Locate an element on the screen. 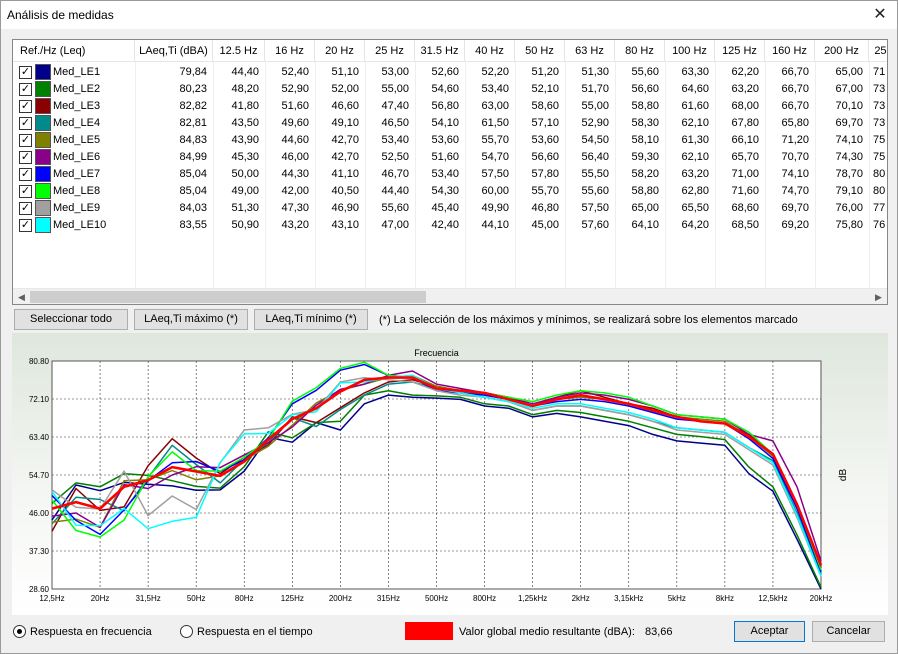 Image resolution: width=898 pixels, height=654 pixels. column-header: 250 is located at coordinates (878, 51).